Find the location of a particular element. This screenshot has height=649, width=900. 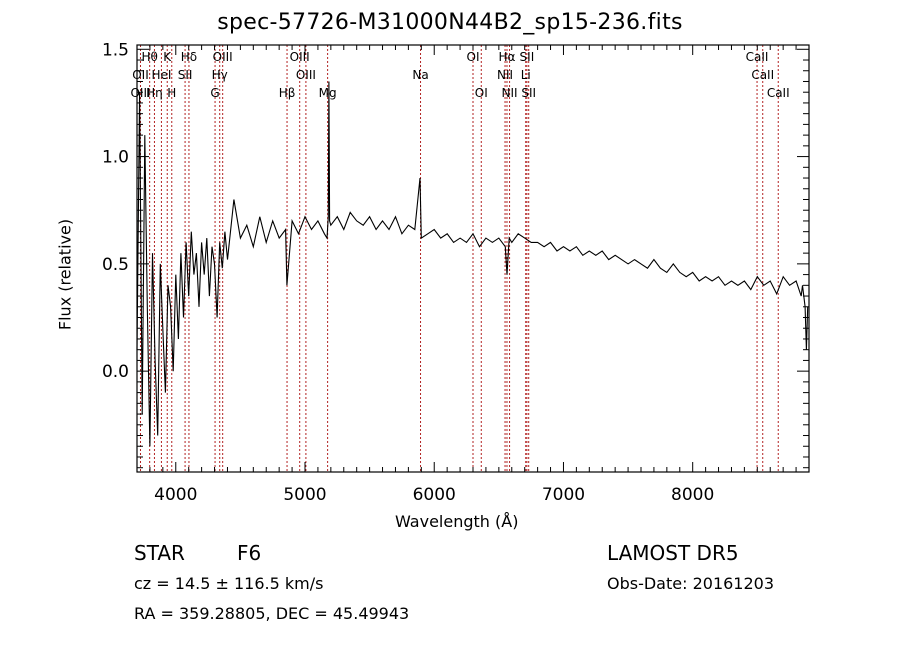

line-label-16: Na is located at coordinates (420, 75).